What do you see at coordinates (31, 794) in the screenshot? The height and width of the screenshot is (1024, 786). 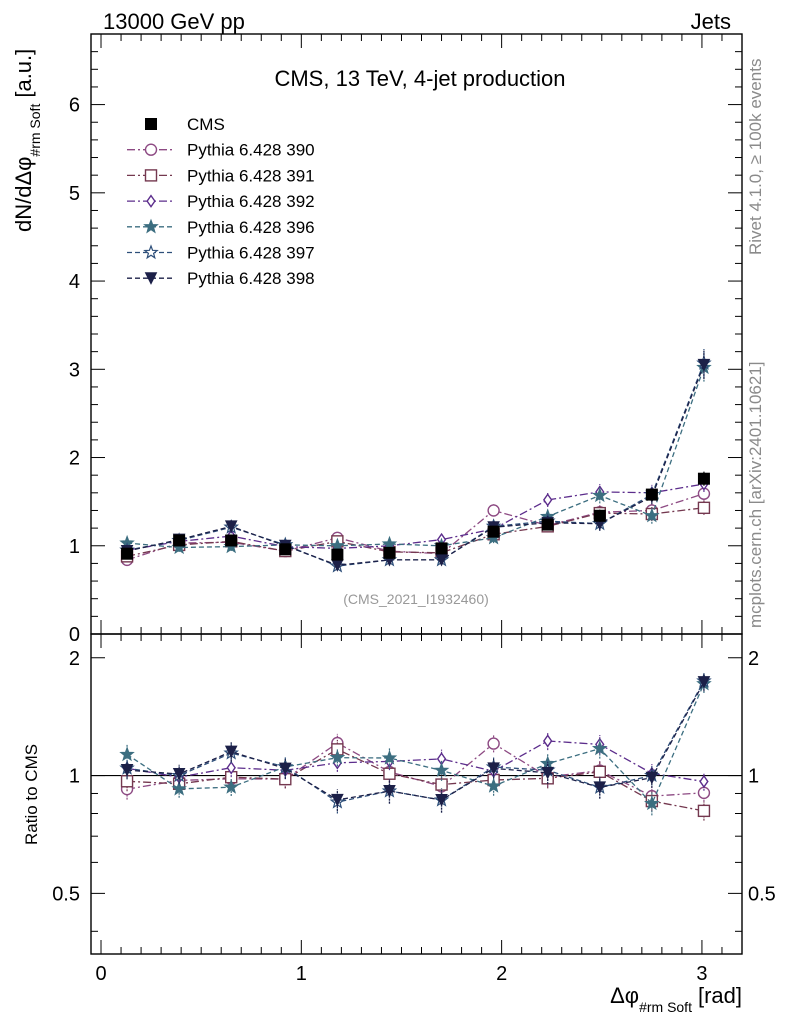 I see `ratio-y-axis-label: Ratio to CMS` at bounding box center [31, 794].